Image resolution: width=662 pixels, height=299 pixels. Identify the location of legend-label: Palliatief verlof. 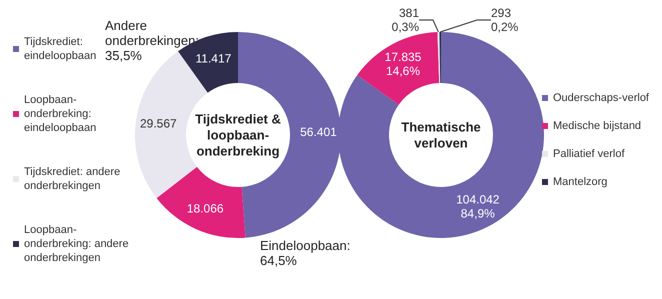
(589, 154).